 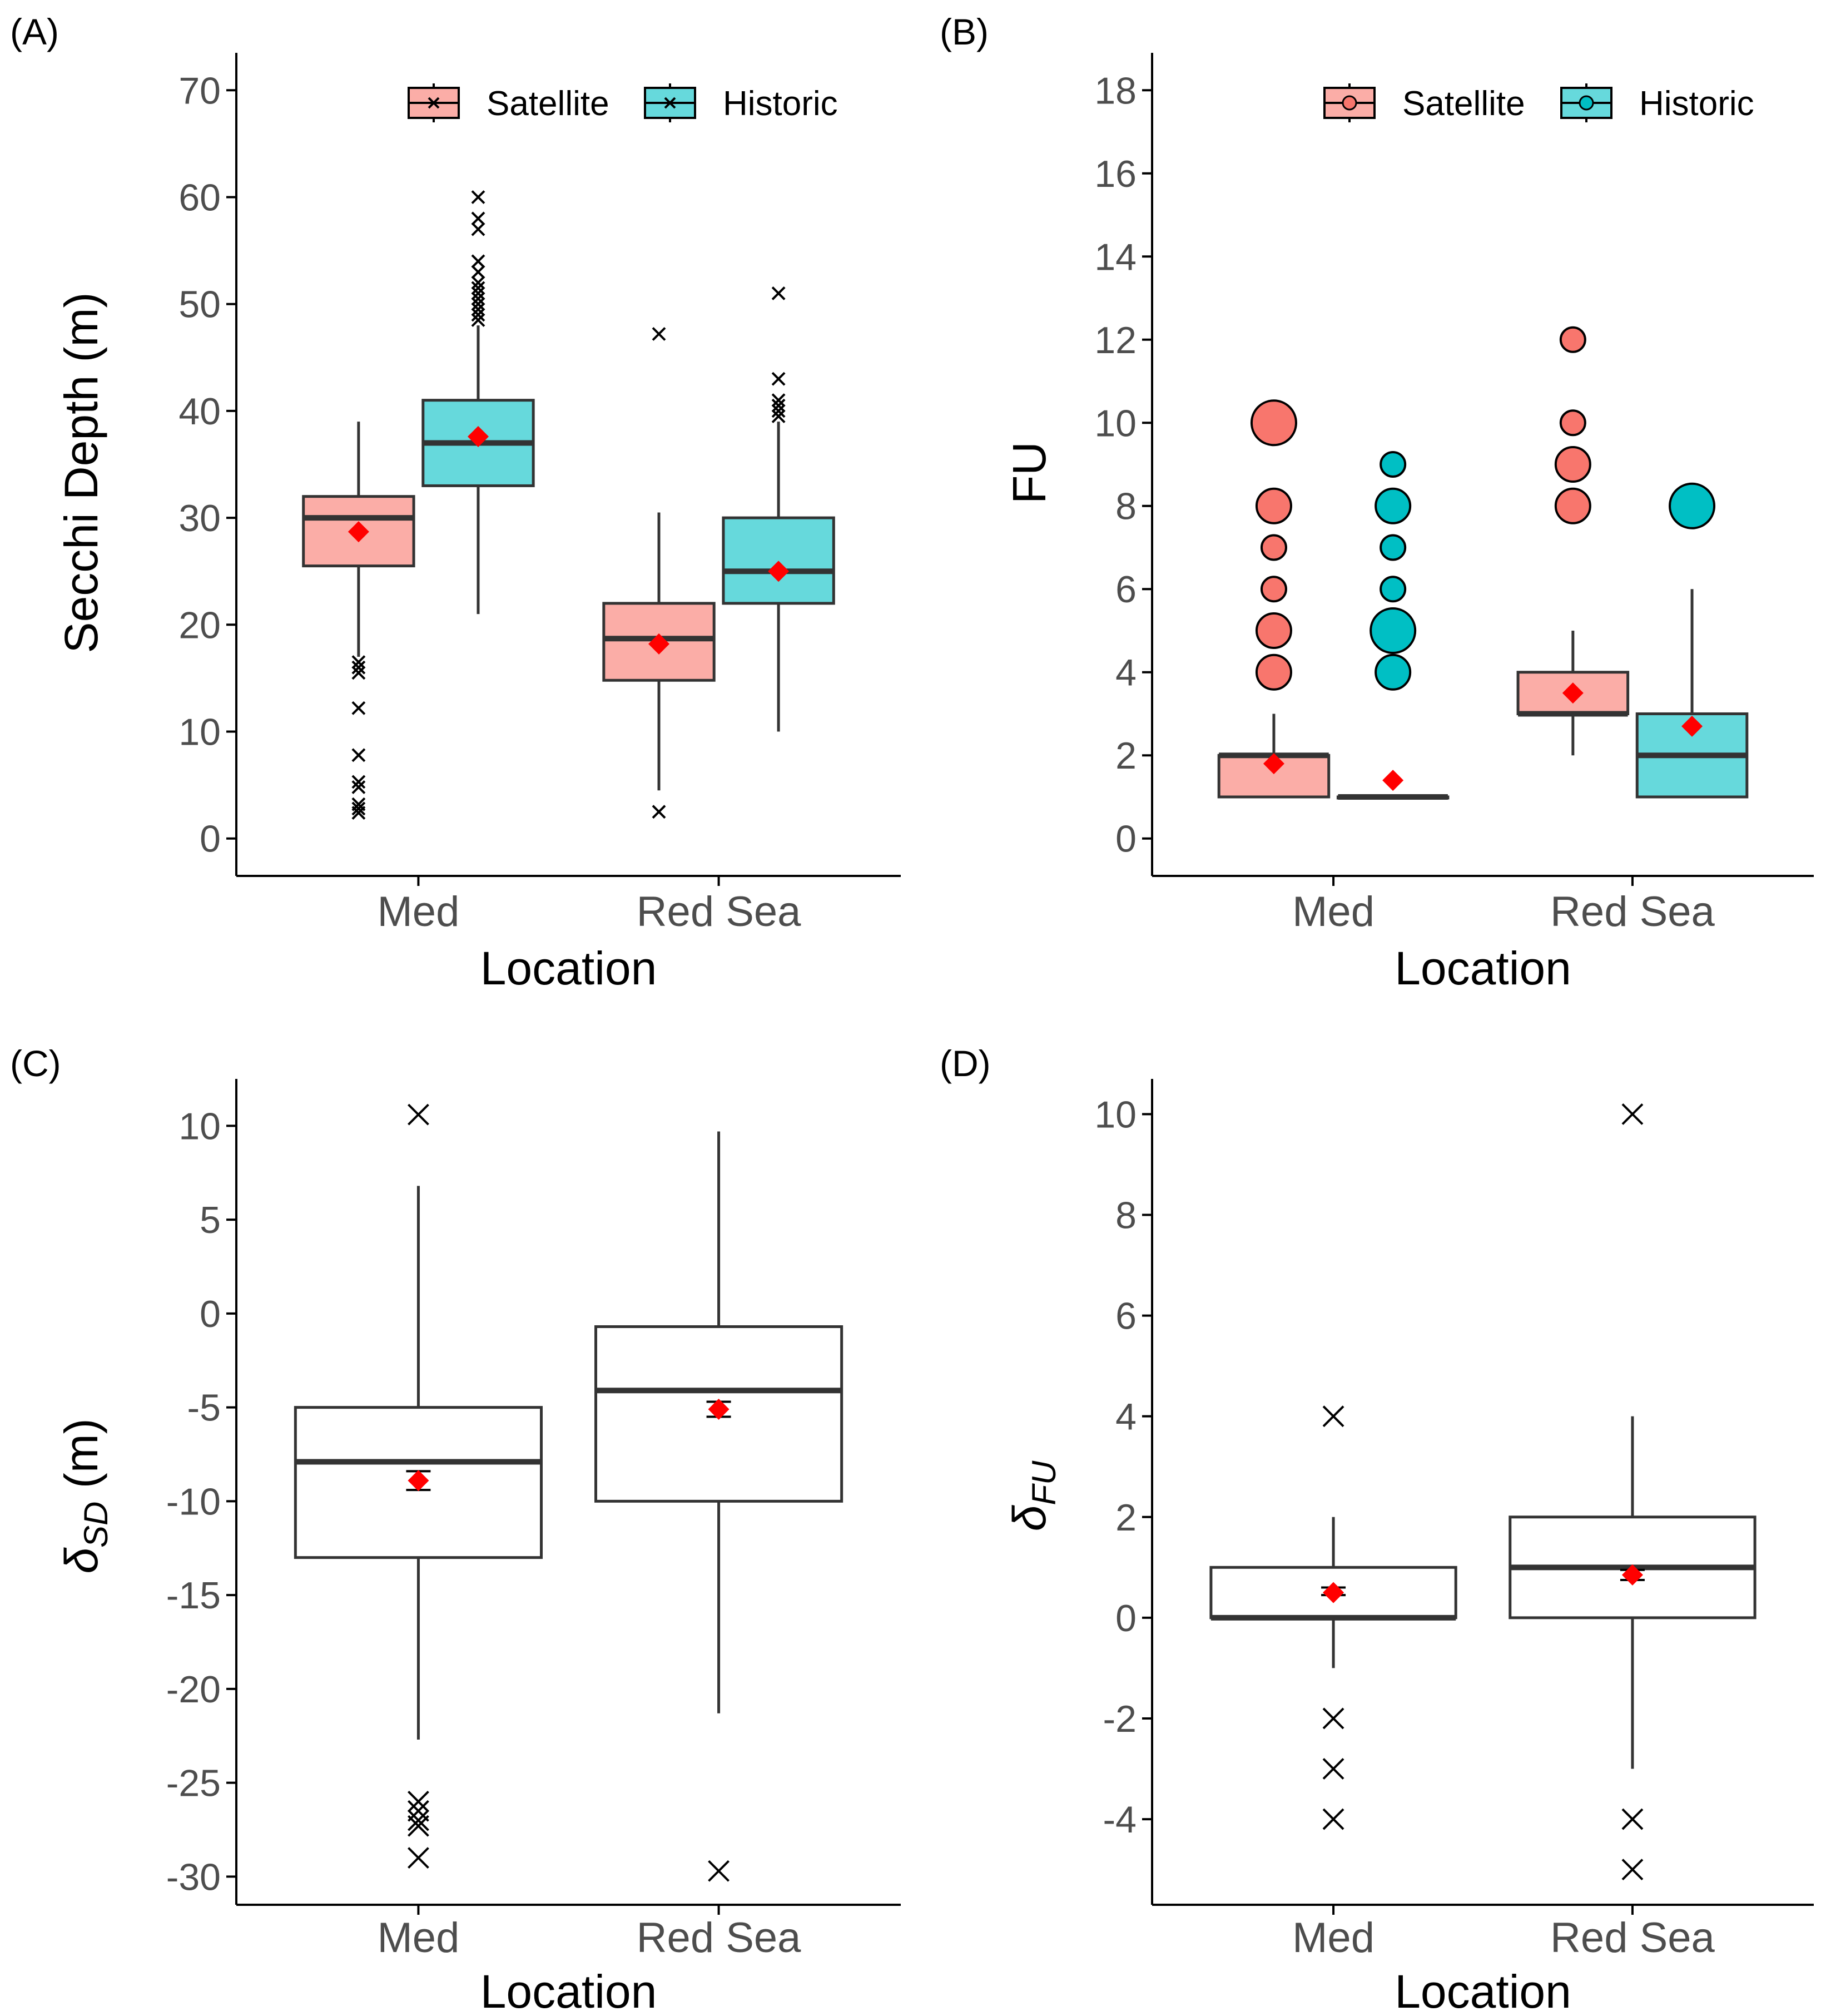 What do you see at coordinates (964, 31) in the screenshot?
I see `panel-b-label: (B)` at bounding box center [964, 31].